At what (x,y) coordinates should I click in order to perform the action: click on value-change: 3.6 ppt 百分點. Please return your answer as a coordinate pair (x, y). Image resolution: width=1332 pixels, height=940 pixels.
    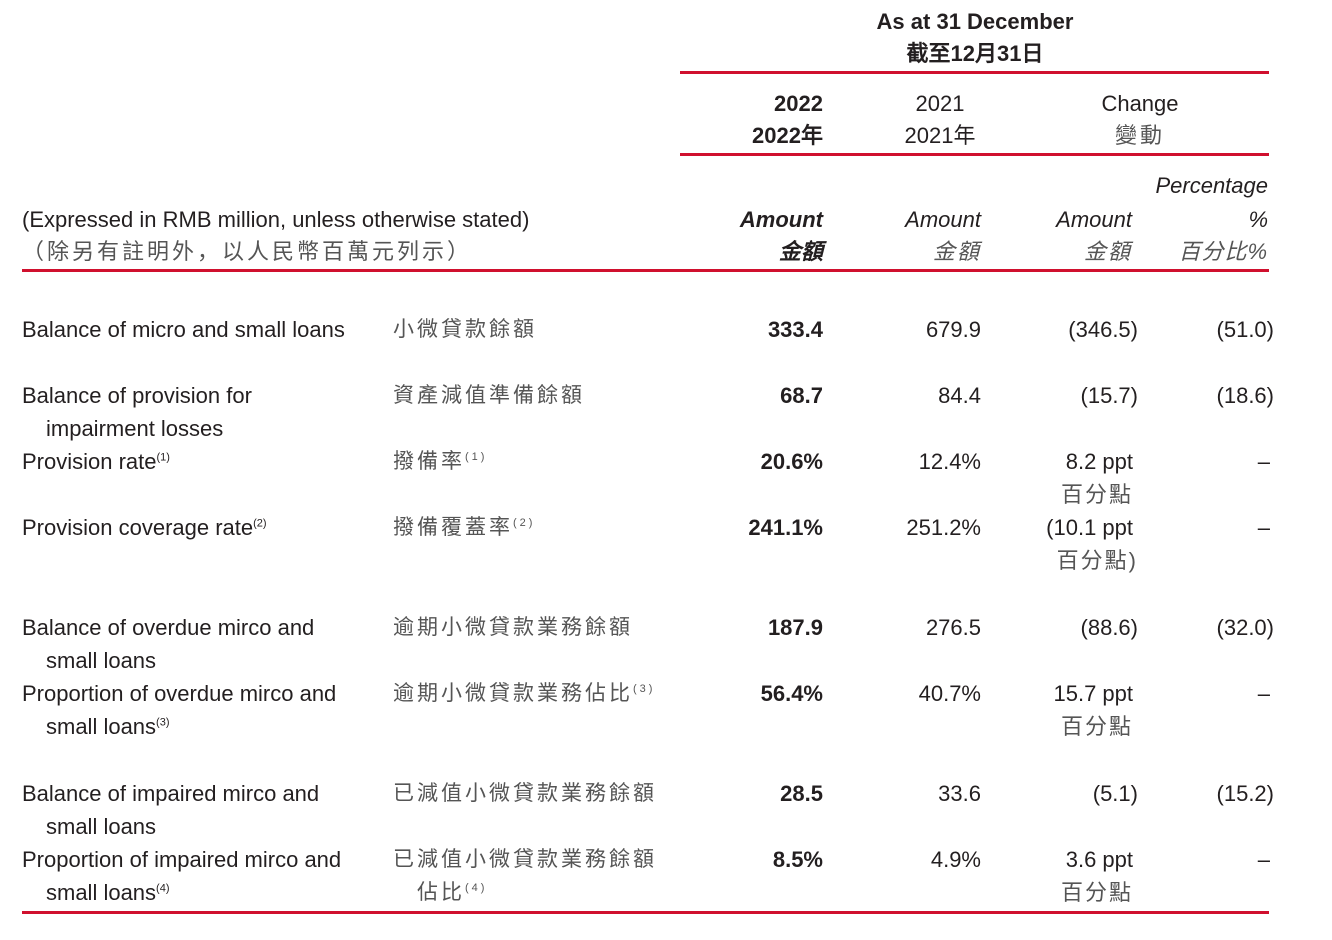
    Looking at the image, I should click on (1096, 876).